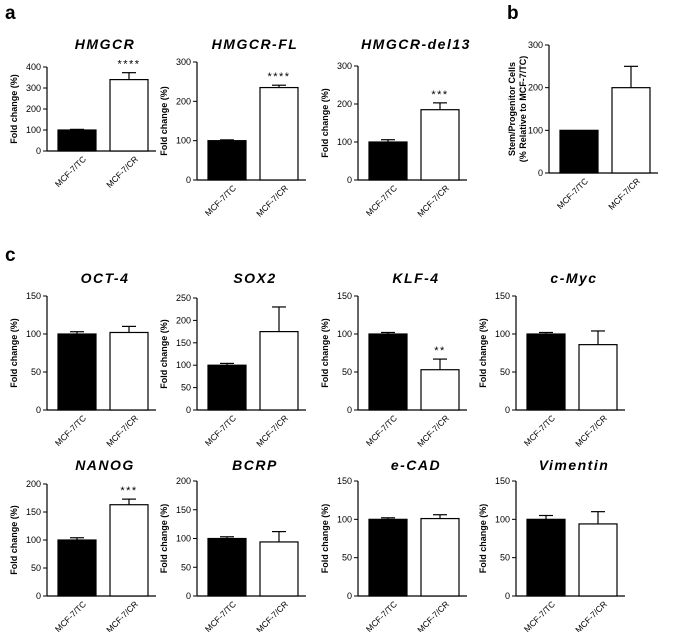 This screenshot has height=632, width=677. I want to click on panel-letter-c: c, so click(10, 255).